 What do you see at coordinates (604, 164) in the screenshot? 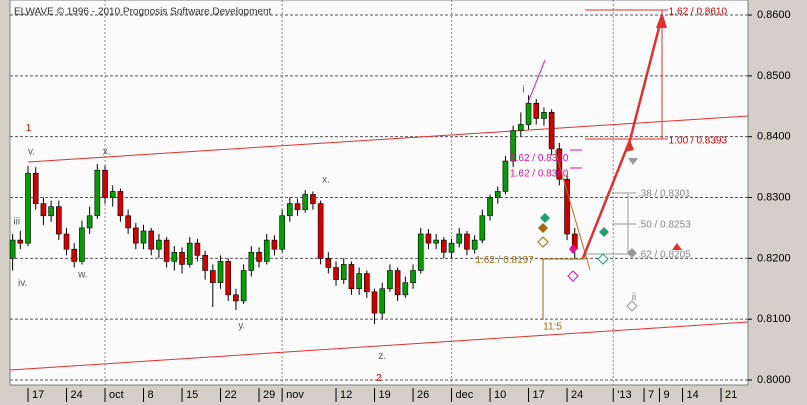
I see `projection` at bounding box center [604, 164].